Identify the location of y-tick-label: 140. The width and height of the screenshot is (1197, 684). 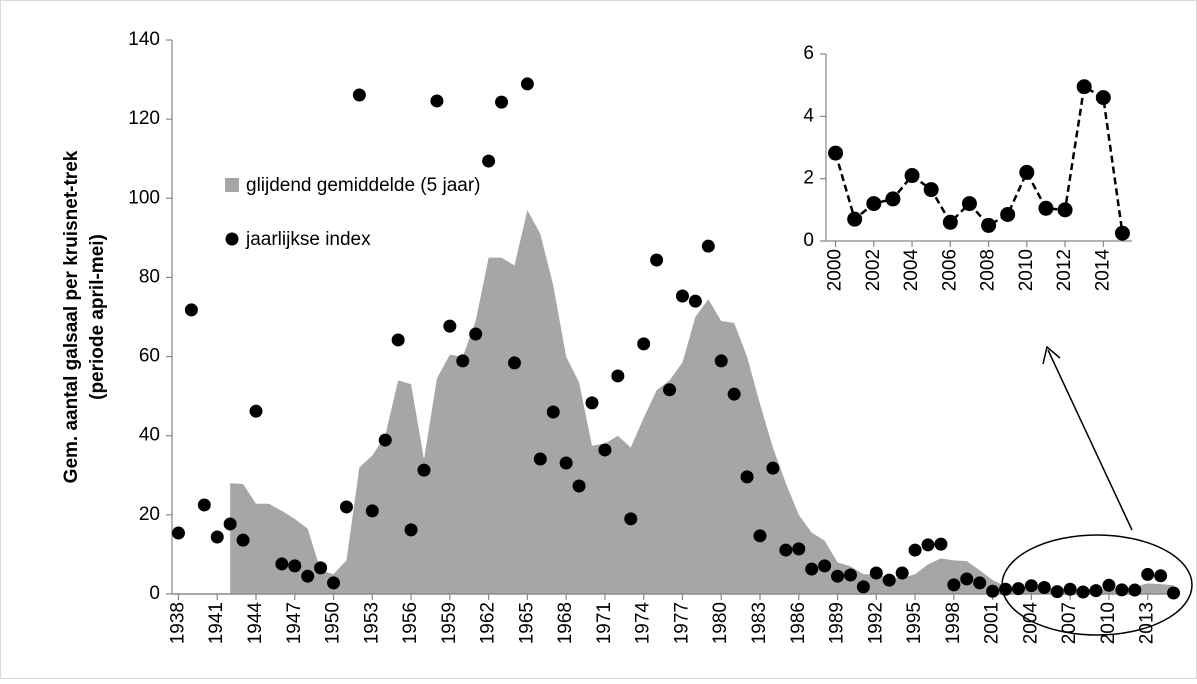
(144, 39).